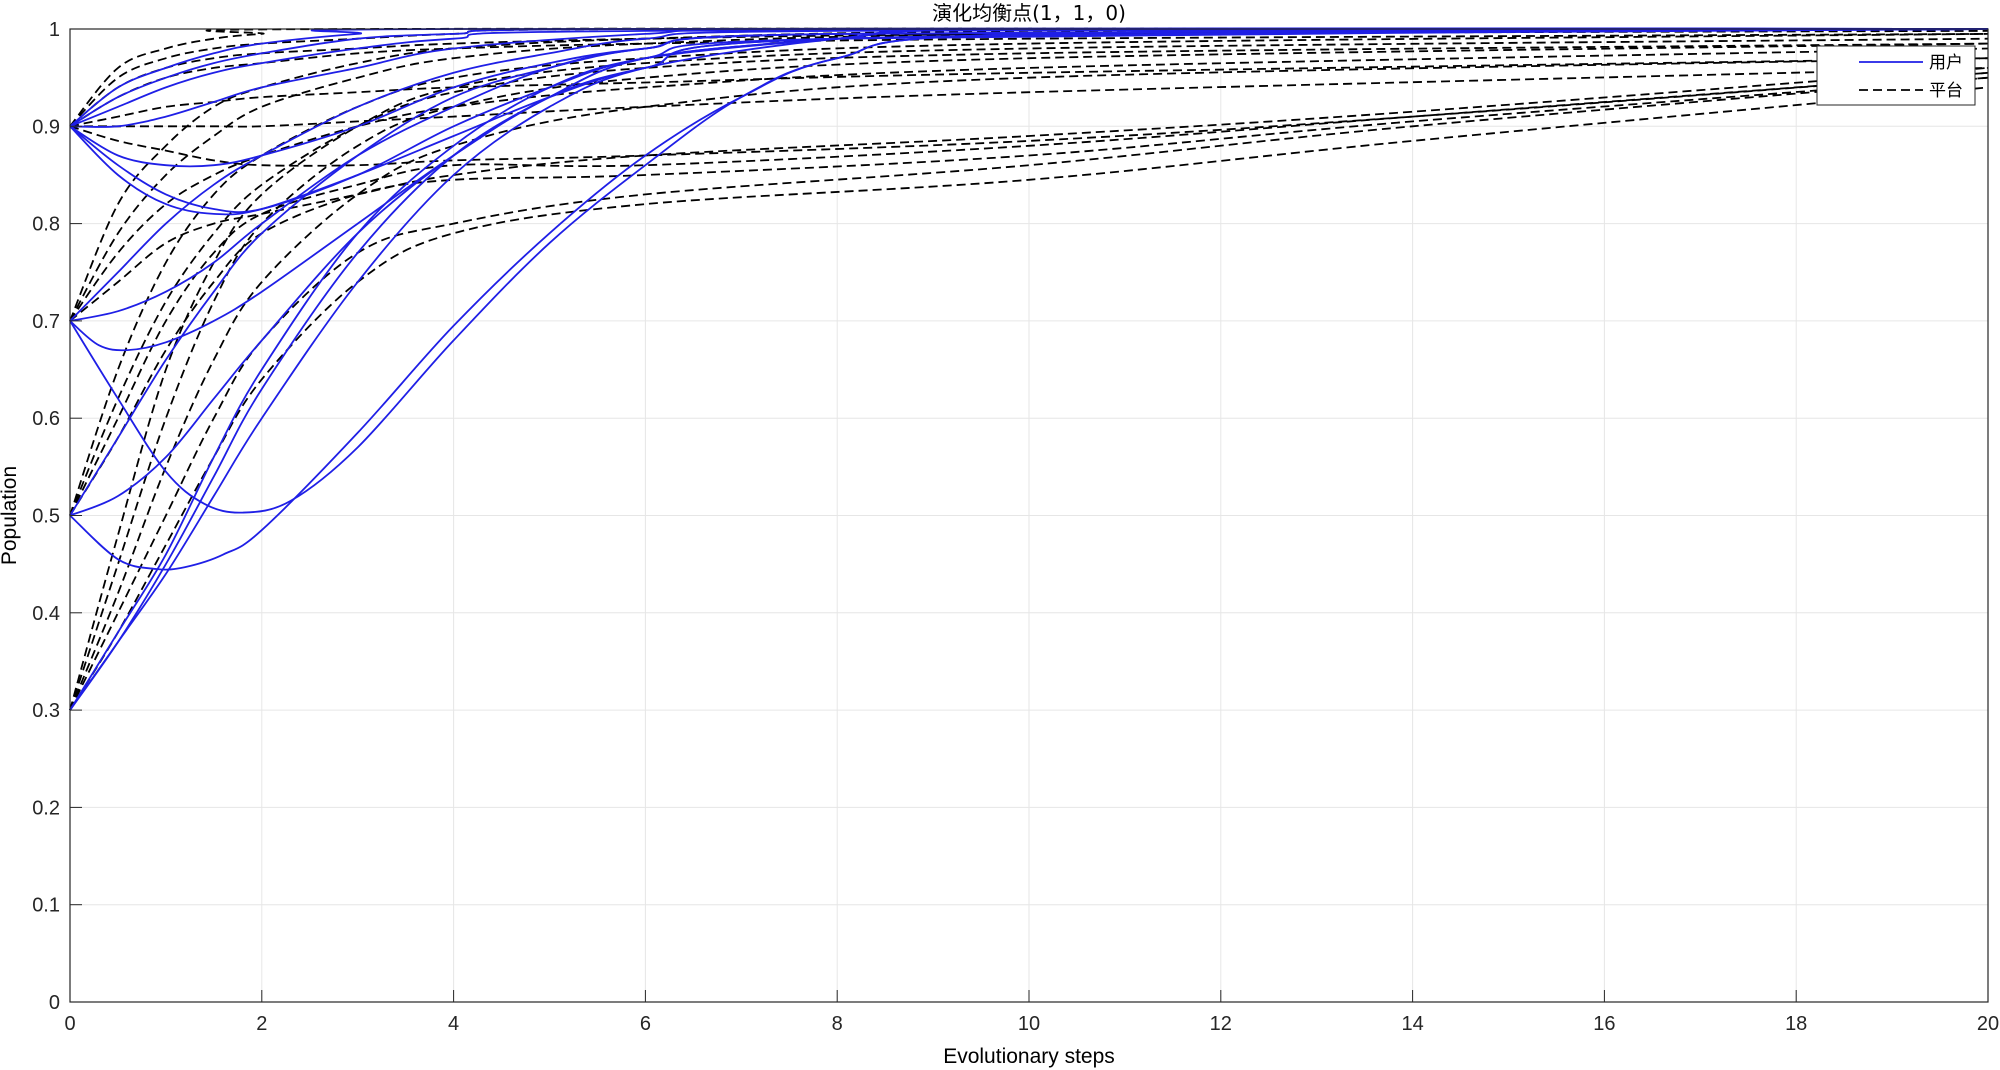  I want to click on x-tick-label: 4, so click(453, 1024).